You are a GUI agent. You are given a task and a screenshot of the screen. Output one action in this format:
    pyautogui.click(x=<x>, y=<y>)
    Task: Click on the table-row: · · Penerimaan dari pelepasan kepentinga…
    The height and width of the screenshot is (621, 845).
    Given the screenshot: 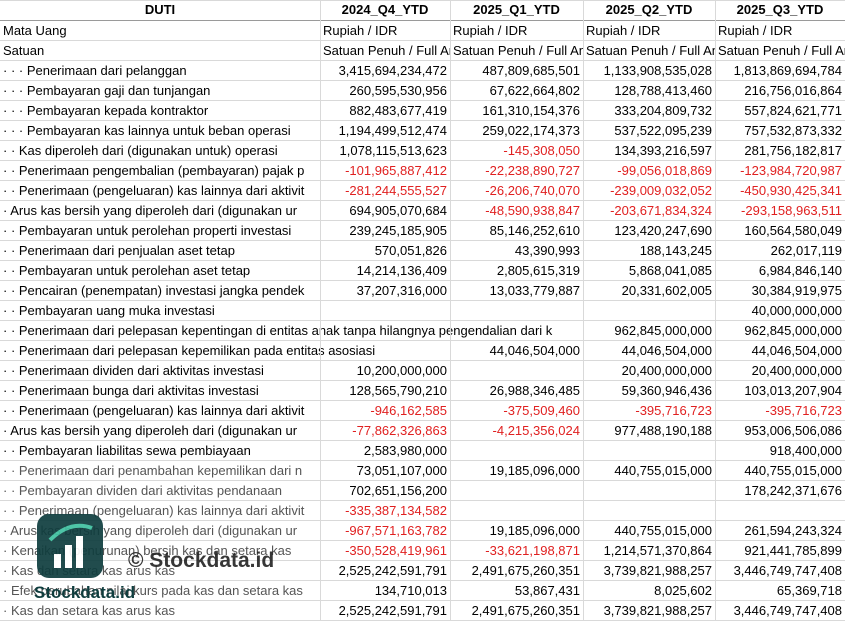 What is the action you would take?
    pyautogui.click(x=422, y=331)
    